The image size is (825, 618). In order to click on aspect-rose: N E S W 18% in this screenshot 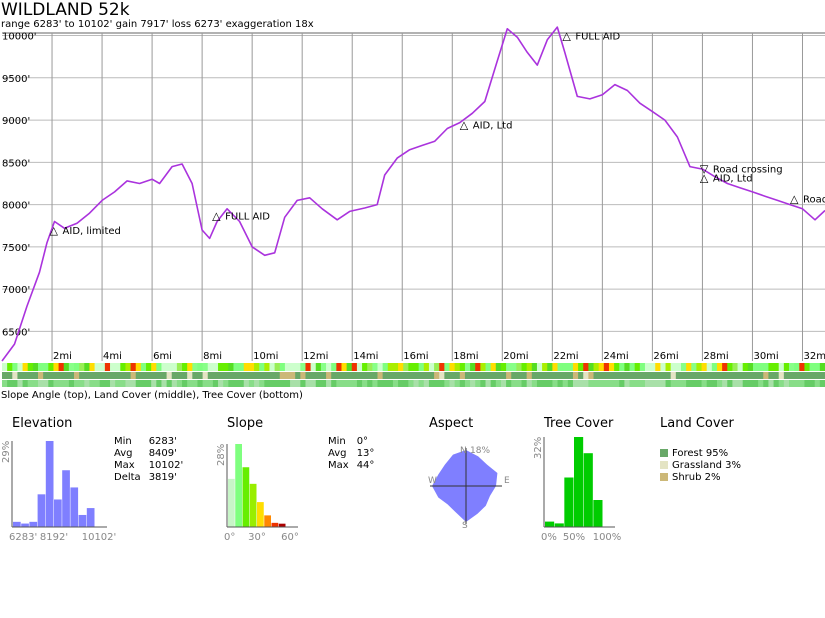, I will do `click(469, 488)`.